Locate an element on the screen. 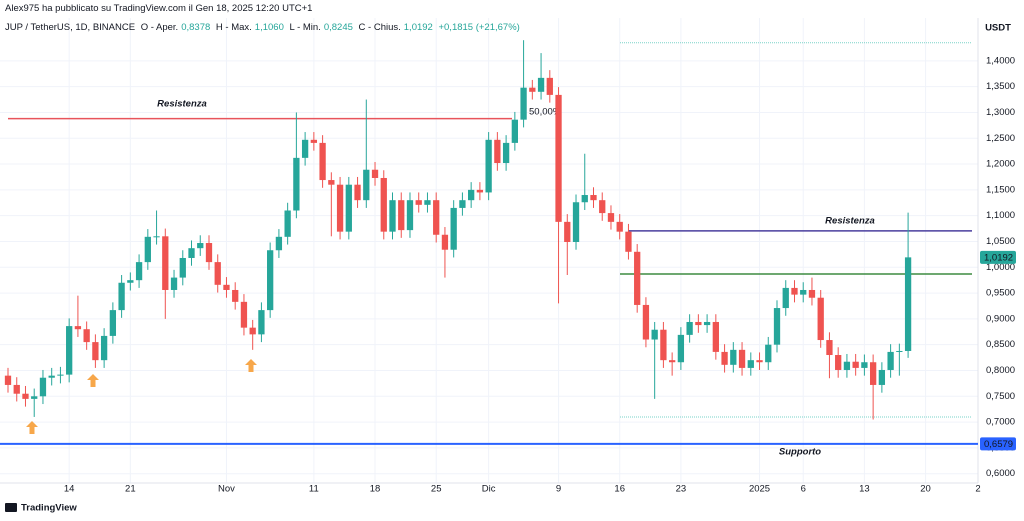 This screenshot has height=521, width=1024. ohlc-label: L - Min. is located at coordinates (305, 27).